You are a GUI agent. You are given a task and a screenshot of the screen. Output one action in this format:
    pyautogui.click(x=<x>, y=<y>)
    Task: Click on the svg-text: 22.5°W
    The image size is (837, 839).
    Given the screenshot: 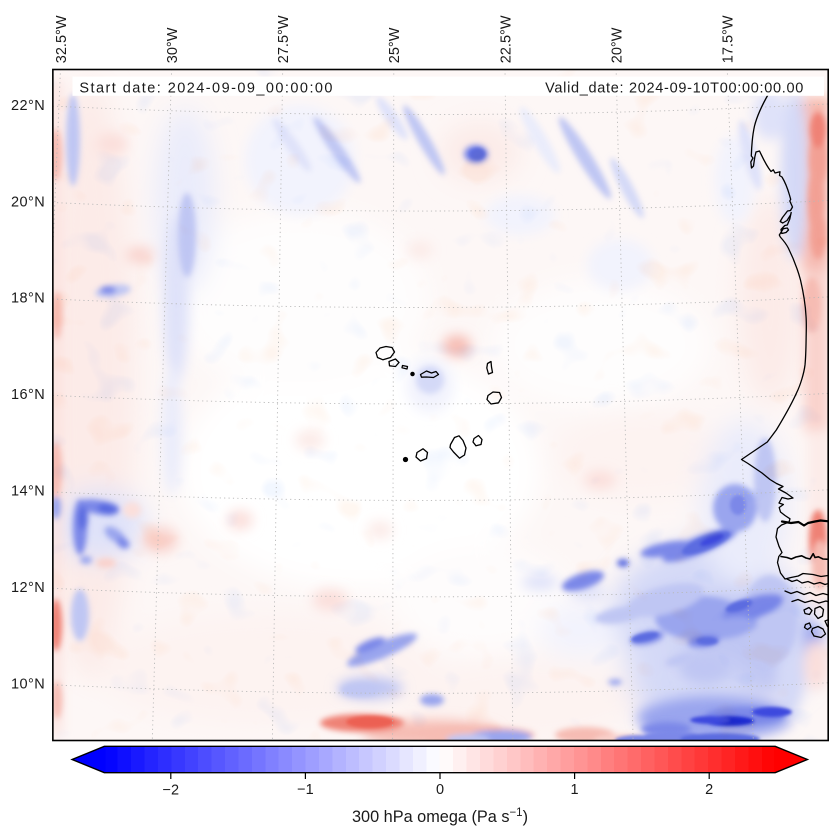 What is the action you would take?
    pyautogui.click(x=506, y=39)
    